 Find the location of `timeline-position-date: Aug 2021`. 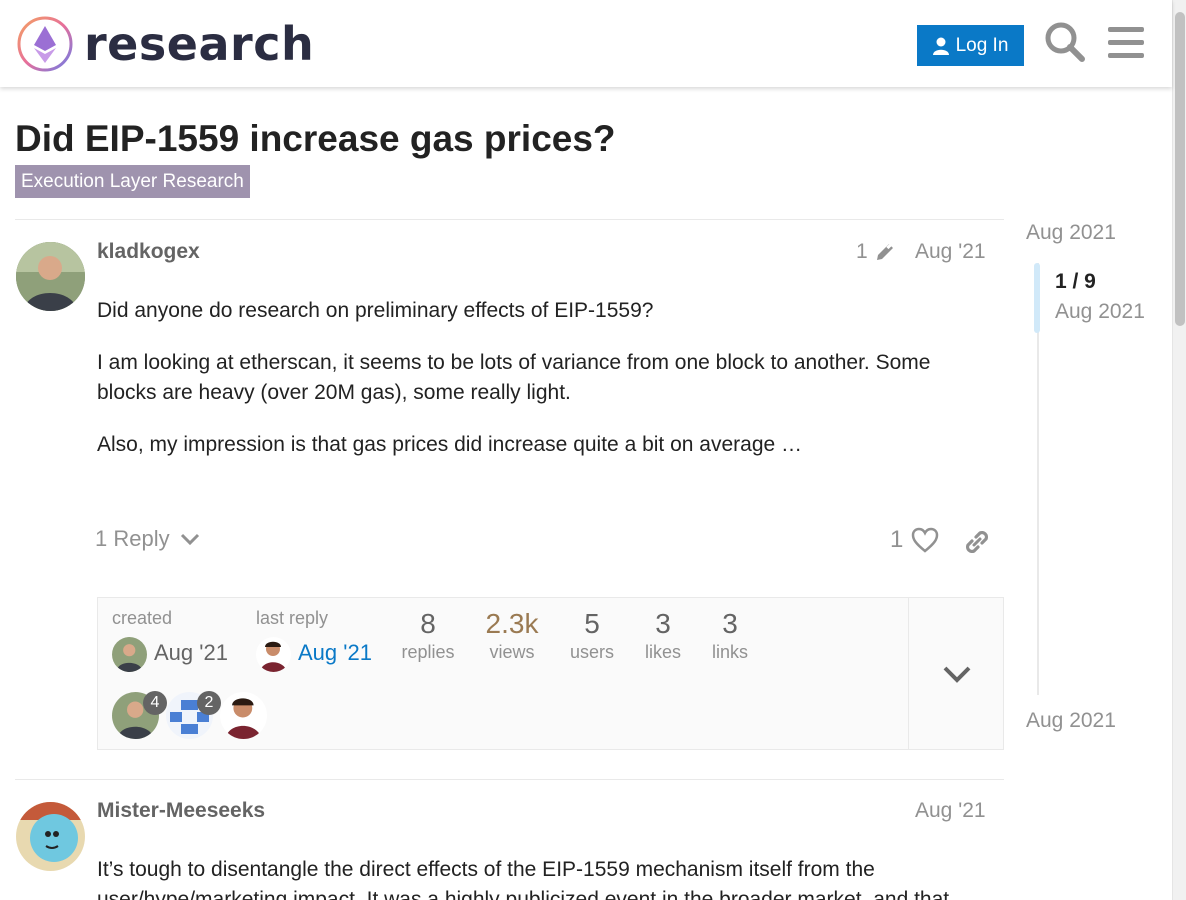

timeline-position-date: Aug 2021 is located at coordinates (1100, 311).